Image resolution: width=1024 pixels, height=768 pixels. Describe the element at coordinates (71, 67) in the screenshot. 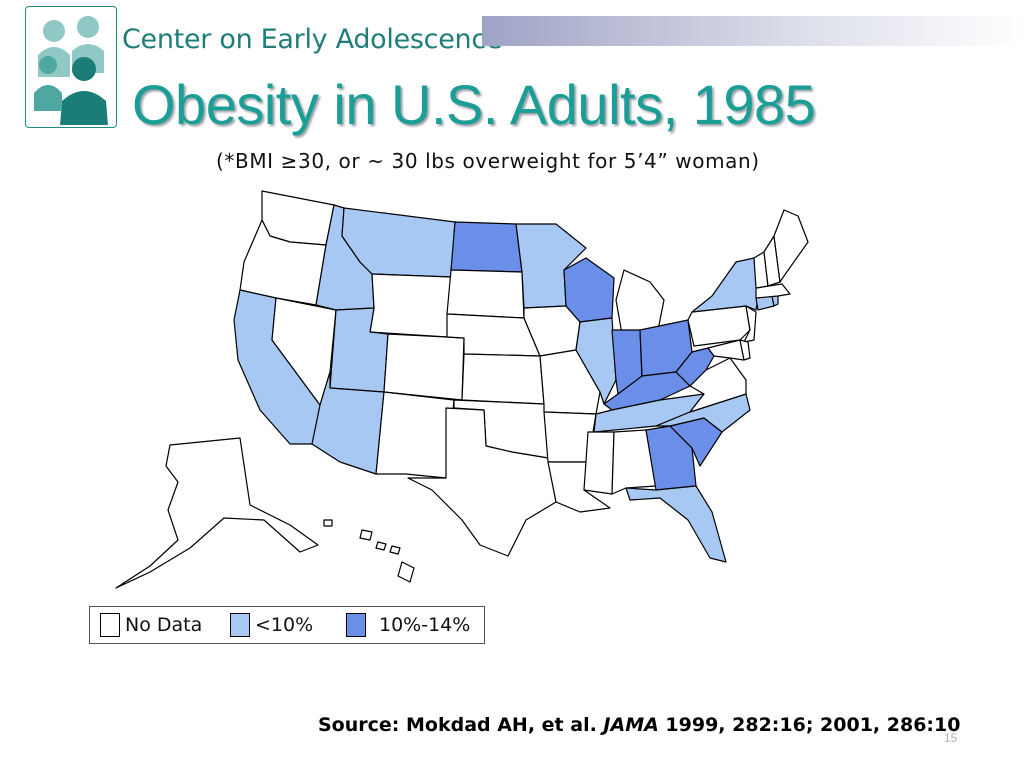

I see `center-logo` at that location.